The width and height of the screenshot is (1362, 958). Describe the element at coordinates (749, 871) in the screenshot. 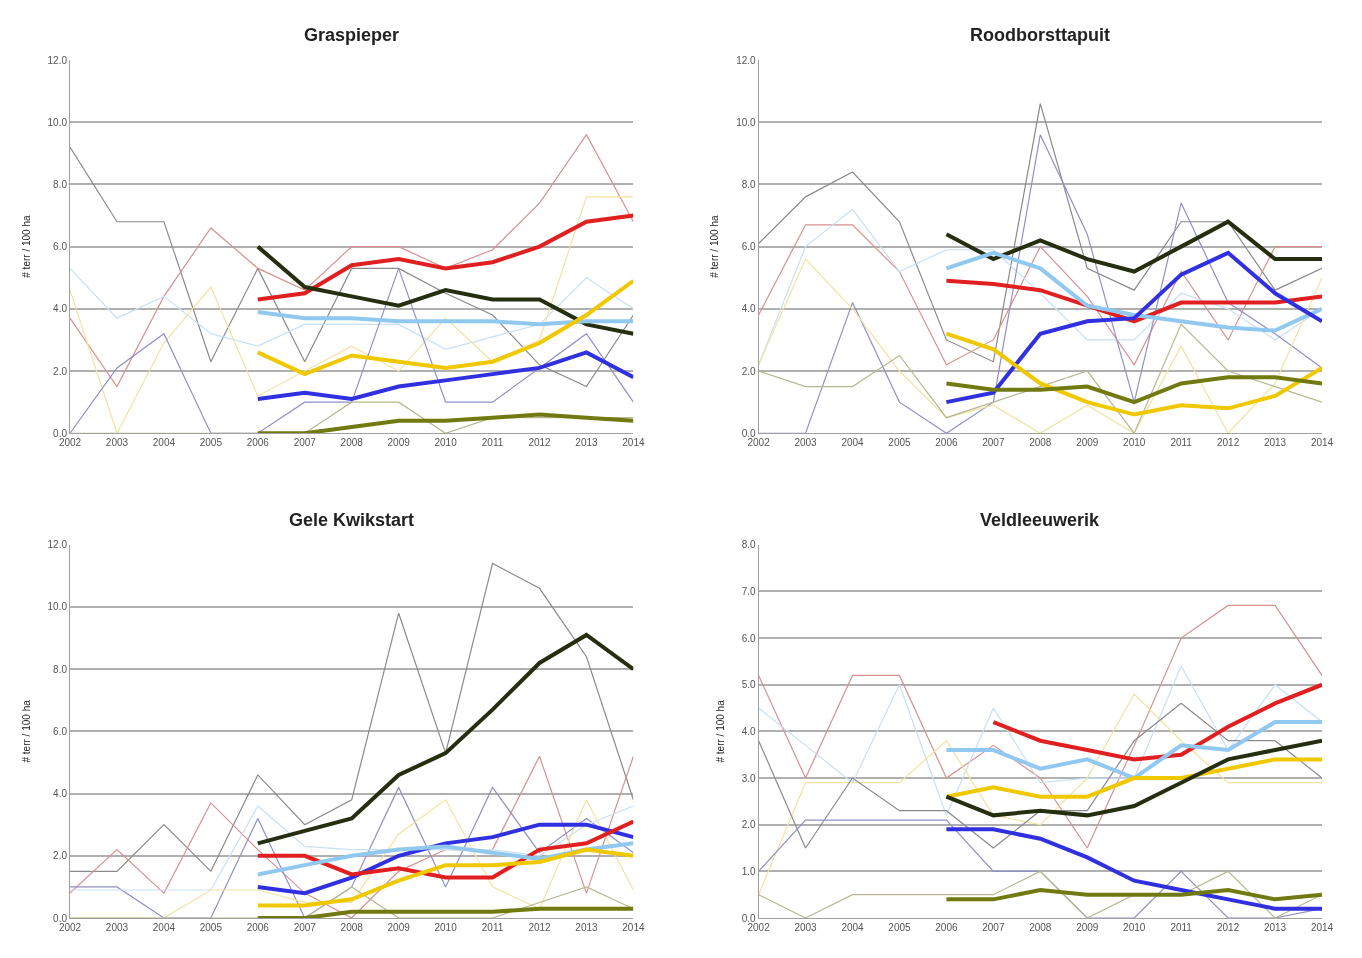

I see `y-tick-label: 1.0` at that location.